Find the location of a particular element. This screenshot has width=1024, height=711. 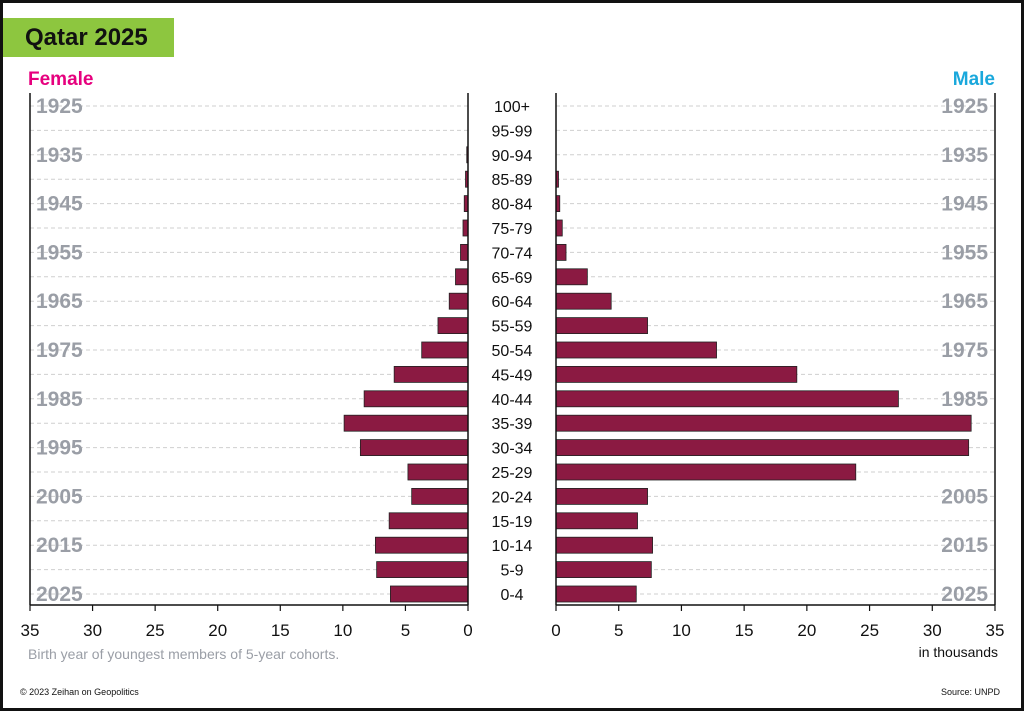

chart-title: Qatar 2025 is located at coordinates (88, 37).